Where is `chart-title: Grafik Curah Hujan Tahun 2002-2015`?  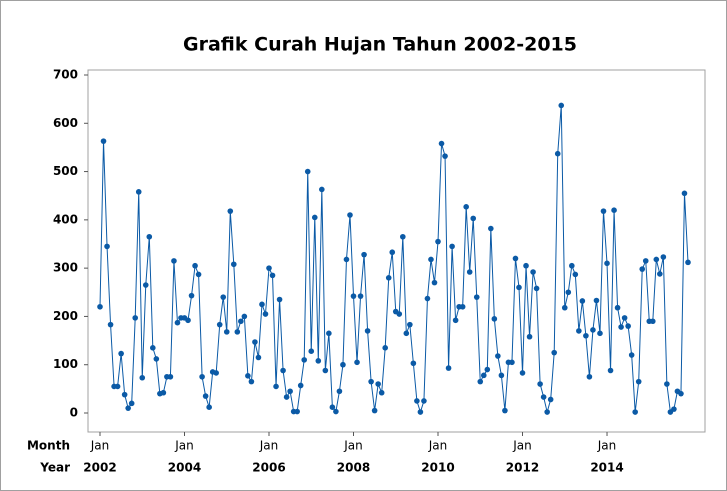
chart-title: Grafik Curah Hujan Tahun 2002-2015 is located at coordinates (380, 45).